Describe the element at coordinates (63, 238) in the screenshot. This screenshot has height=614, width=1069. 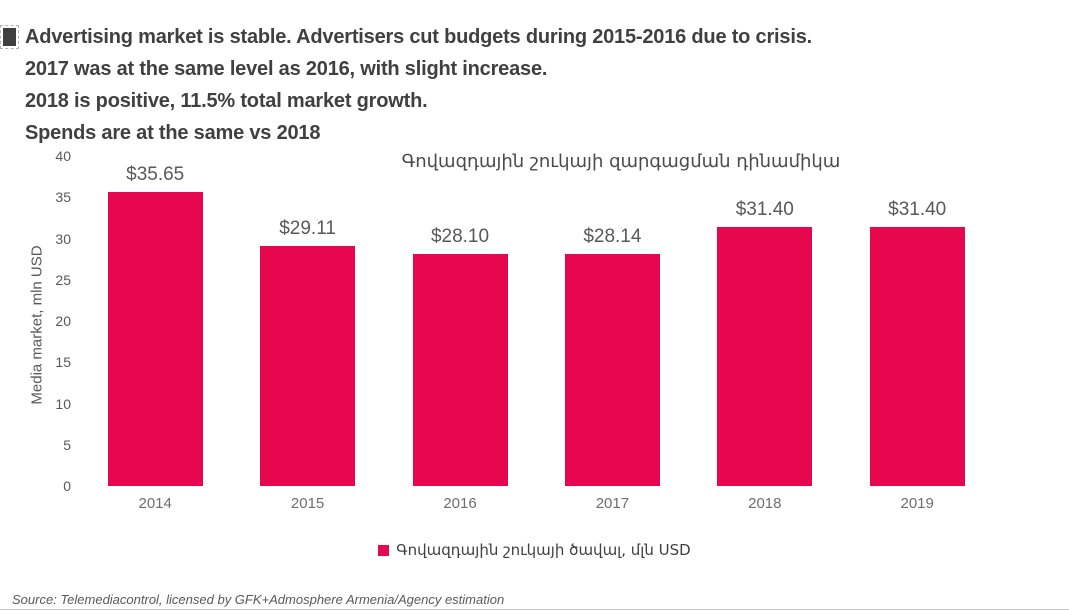
I see `y-tick-label: 30` at that location.